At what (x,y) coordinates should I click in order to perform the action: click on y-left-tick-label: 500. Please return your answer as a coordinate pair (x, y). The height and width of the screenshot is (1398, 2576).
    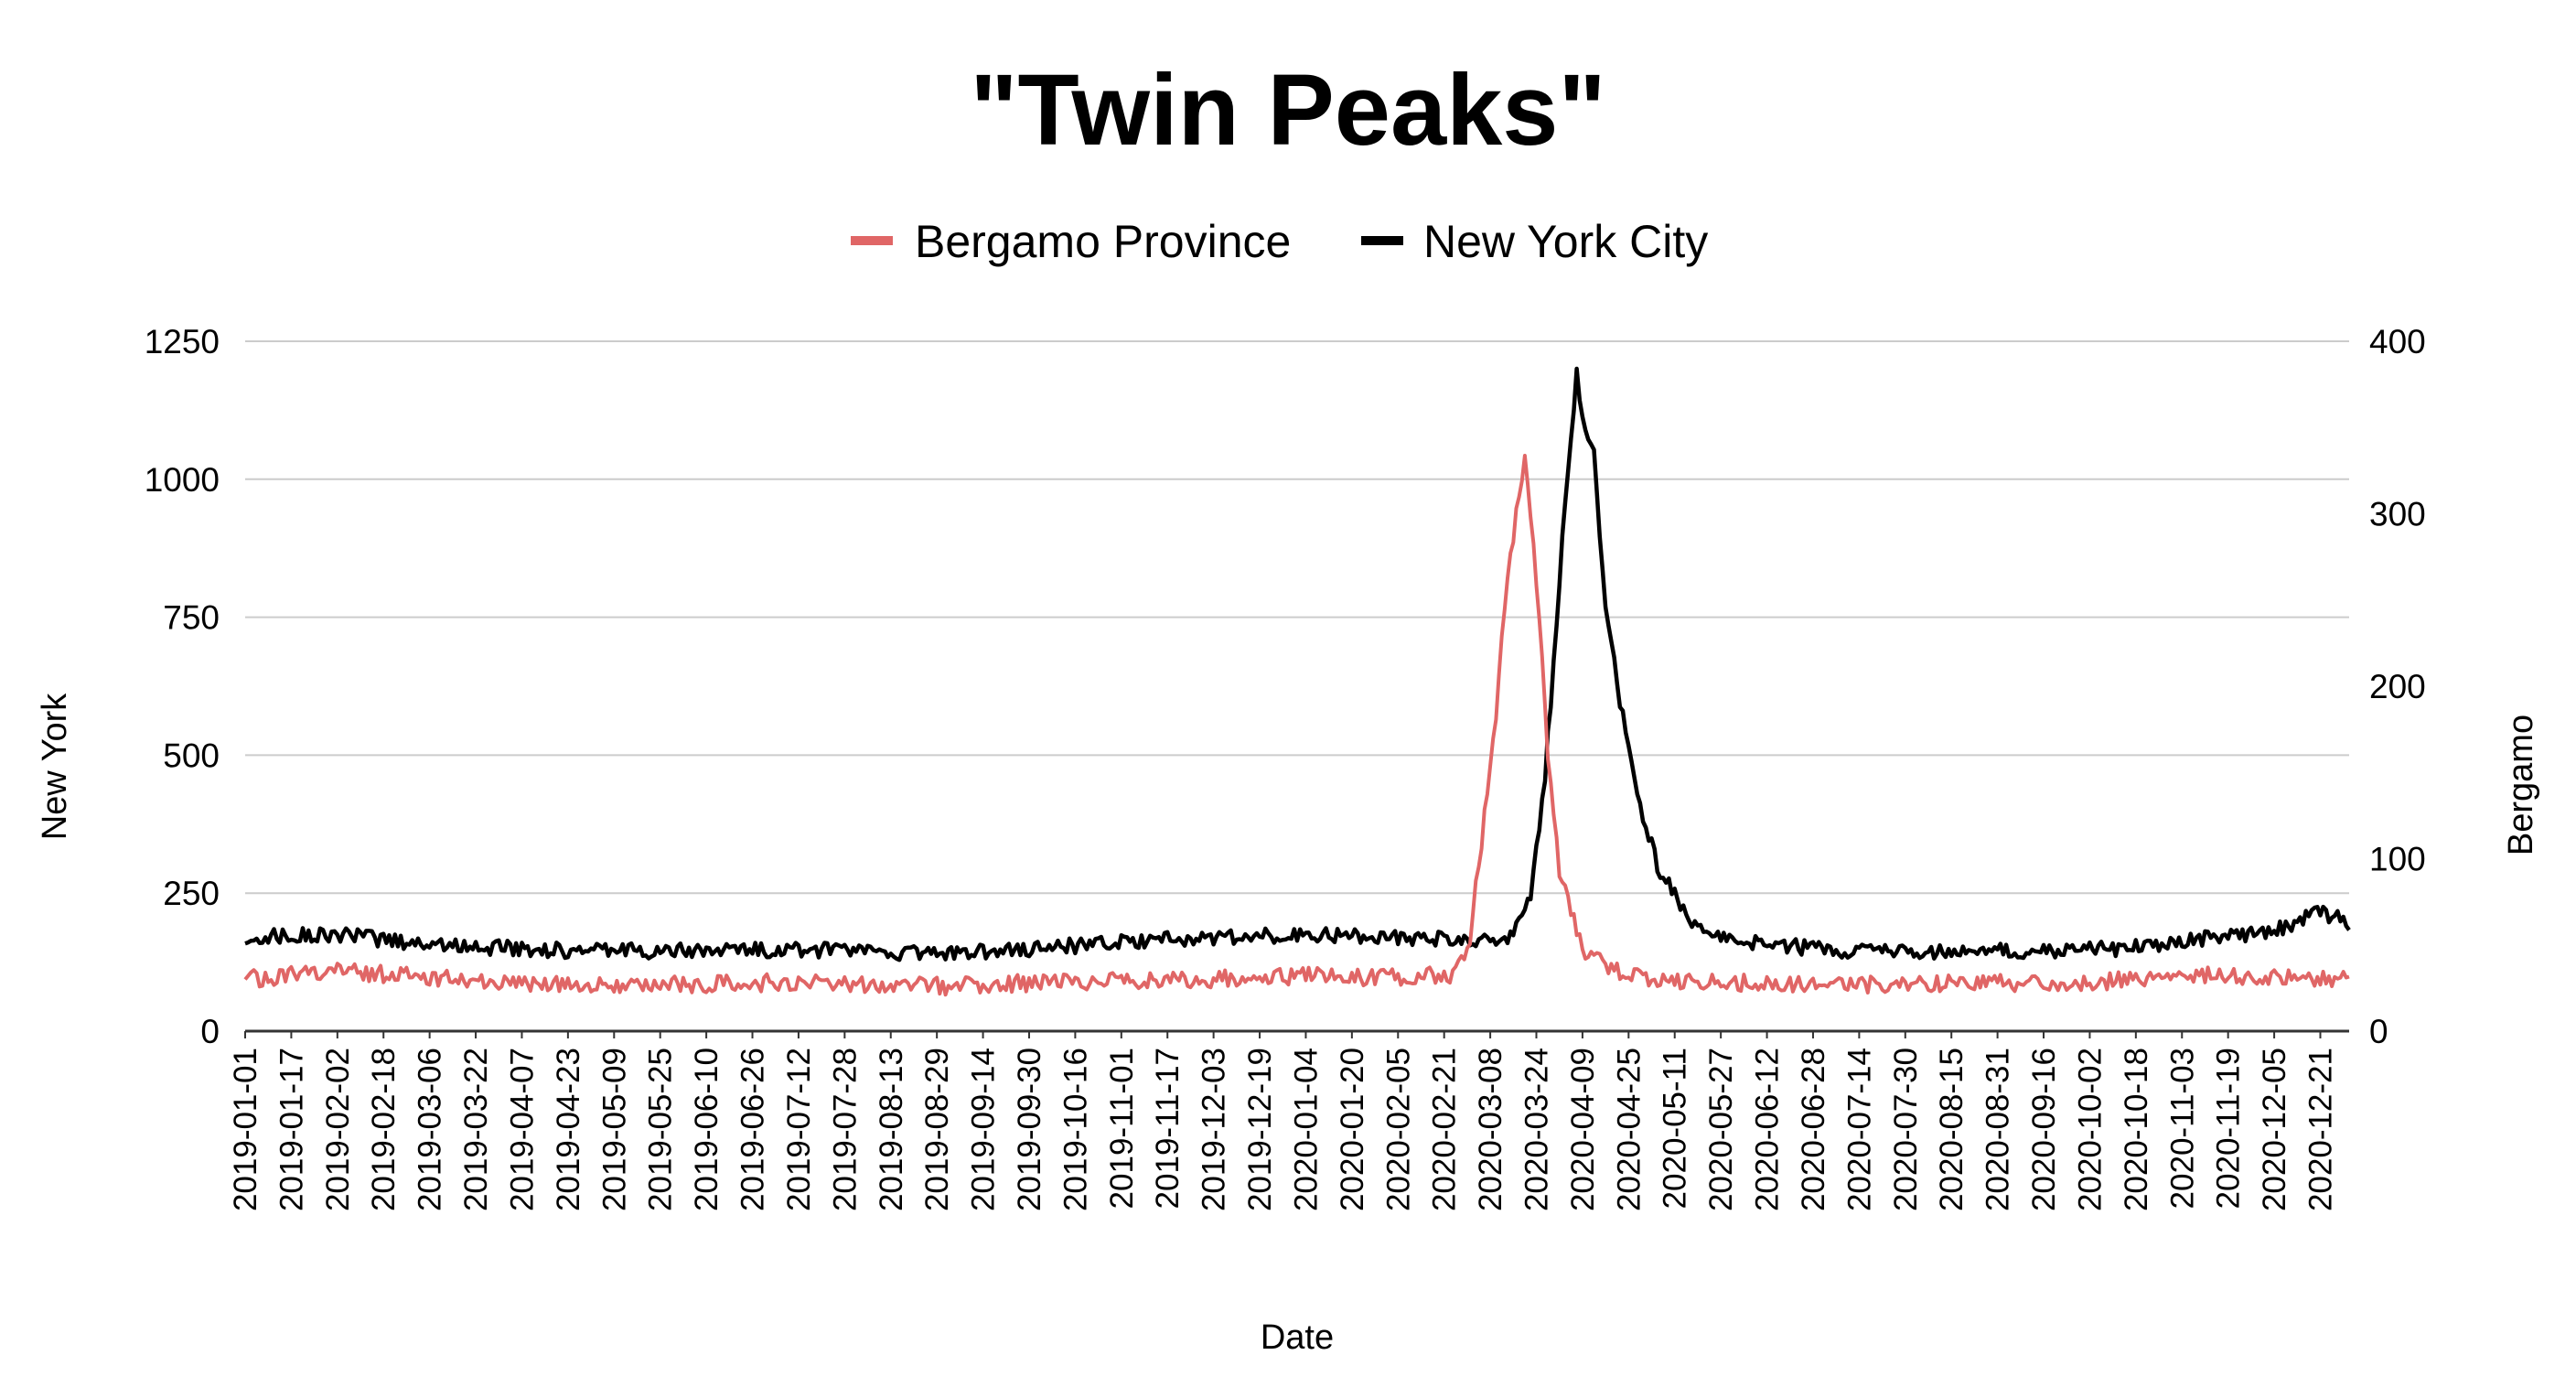
    Looking at the image, I should click on (192, 755).